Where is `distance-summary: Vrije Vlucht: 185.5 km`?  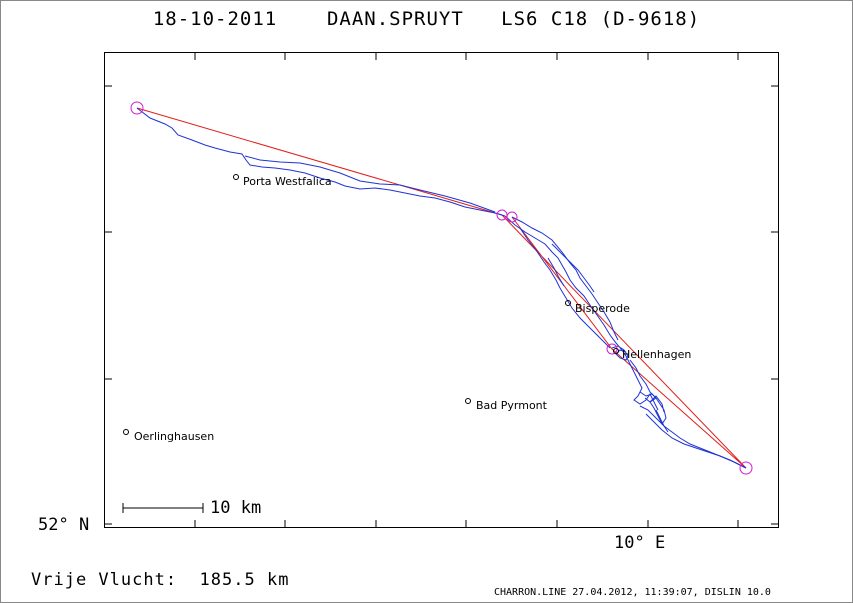
distance-summary: Vrije Vlucht: 185.5 km is located at coordinates (160, 580).